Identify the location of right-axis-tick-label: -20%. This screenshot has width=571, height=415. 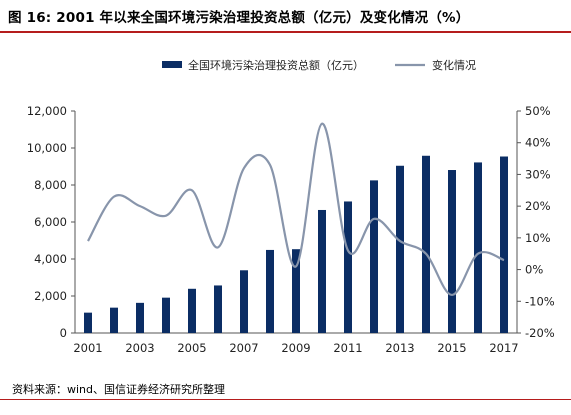
(540, 333).